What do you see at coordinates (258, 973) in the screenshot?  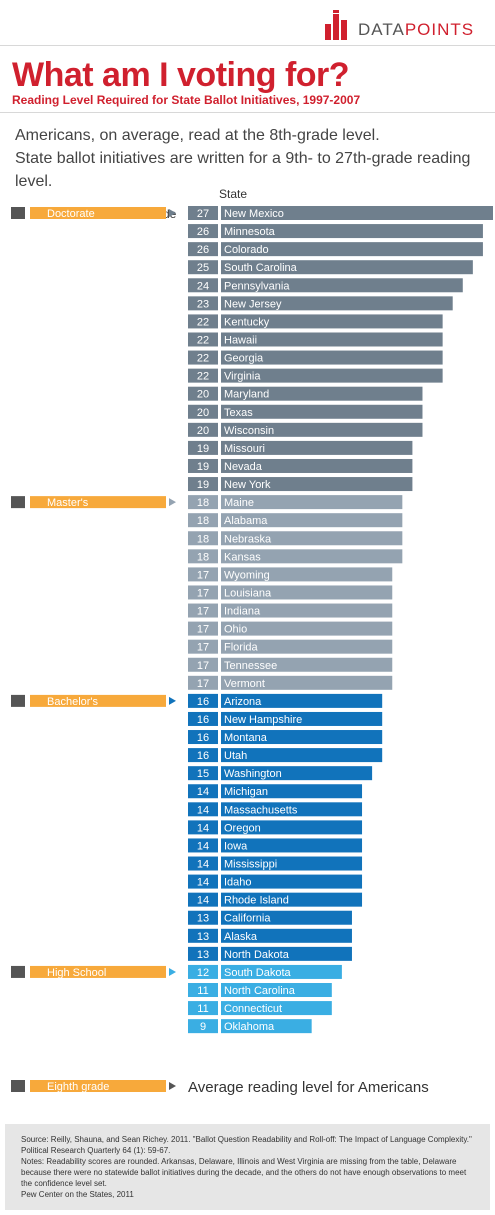 I see `state-label: South Dakota` at bounding box center [258, 973].